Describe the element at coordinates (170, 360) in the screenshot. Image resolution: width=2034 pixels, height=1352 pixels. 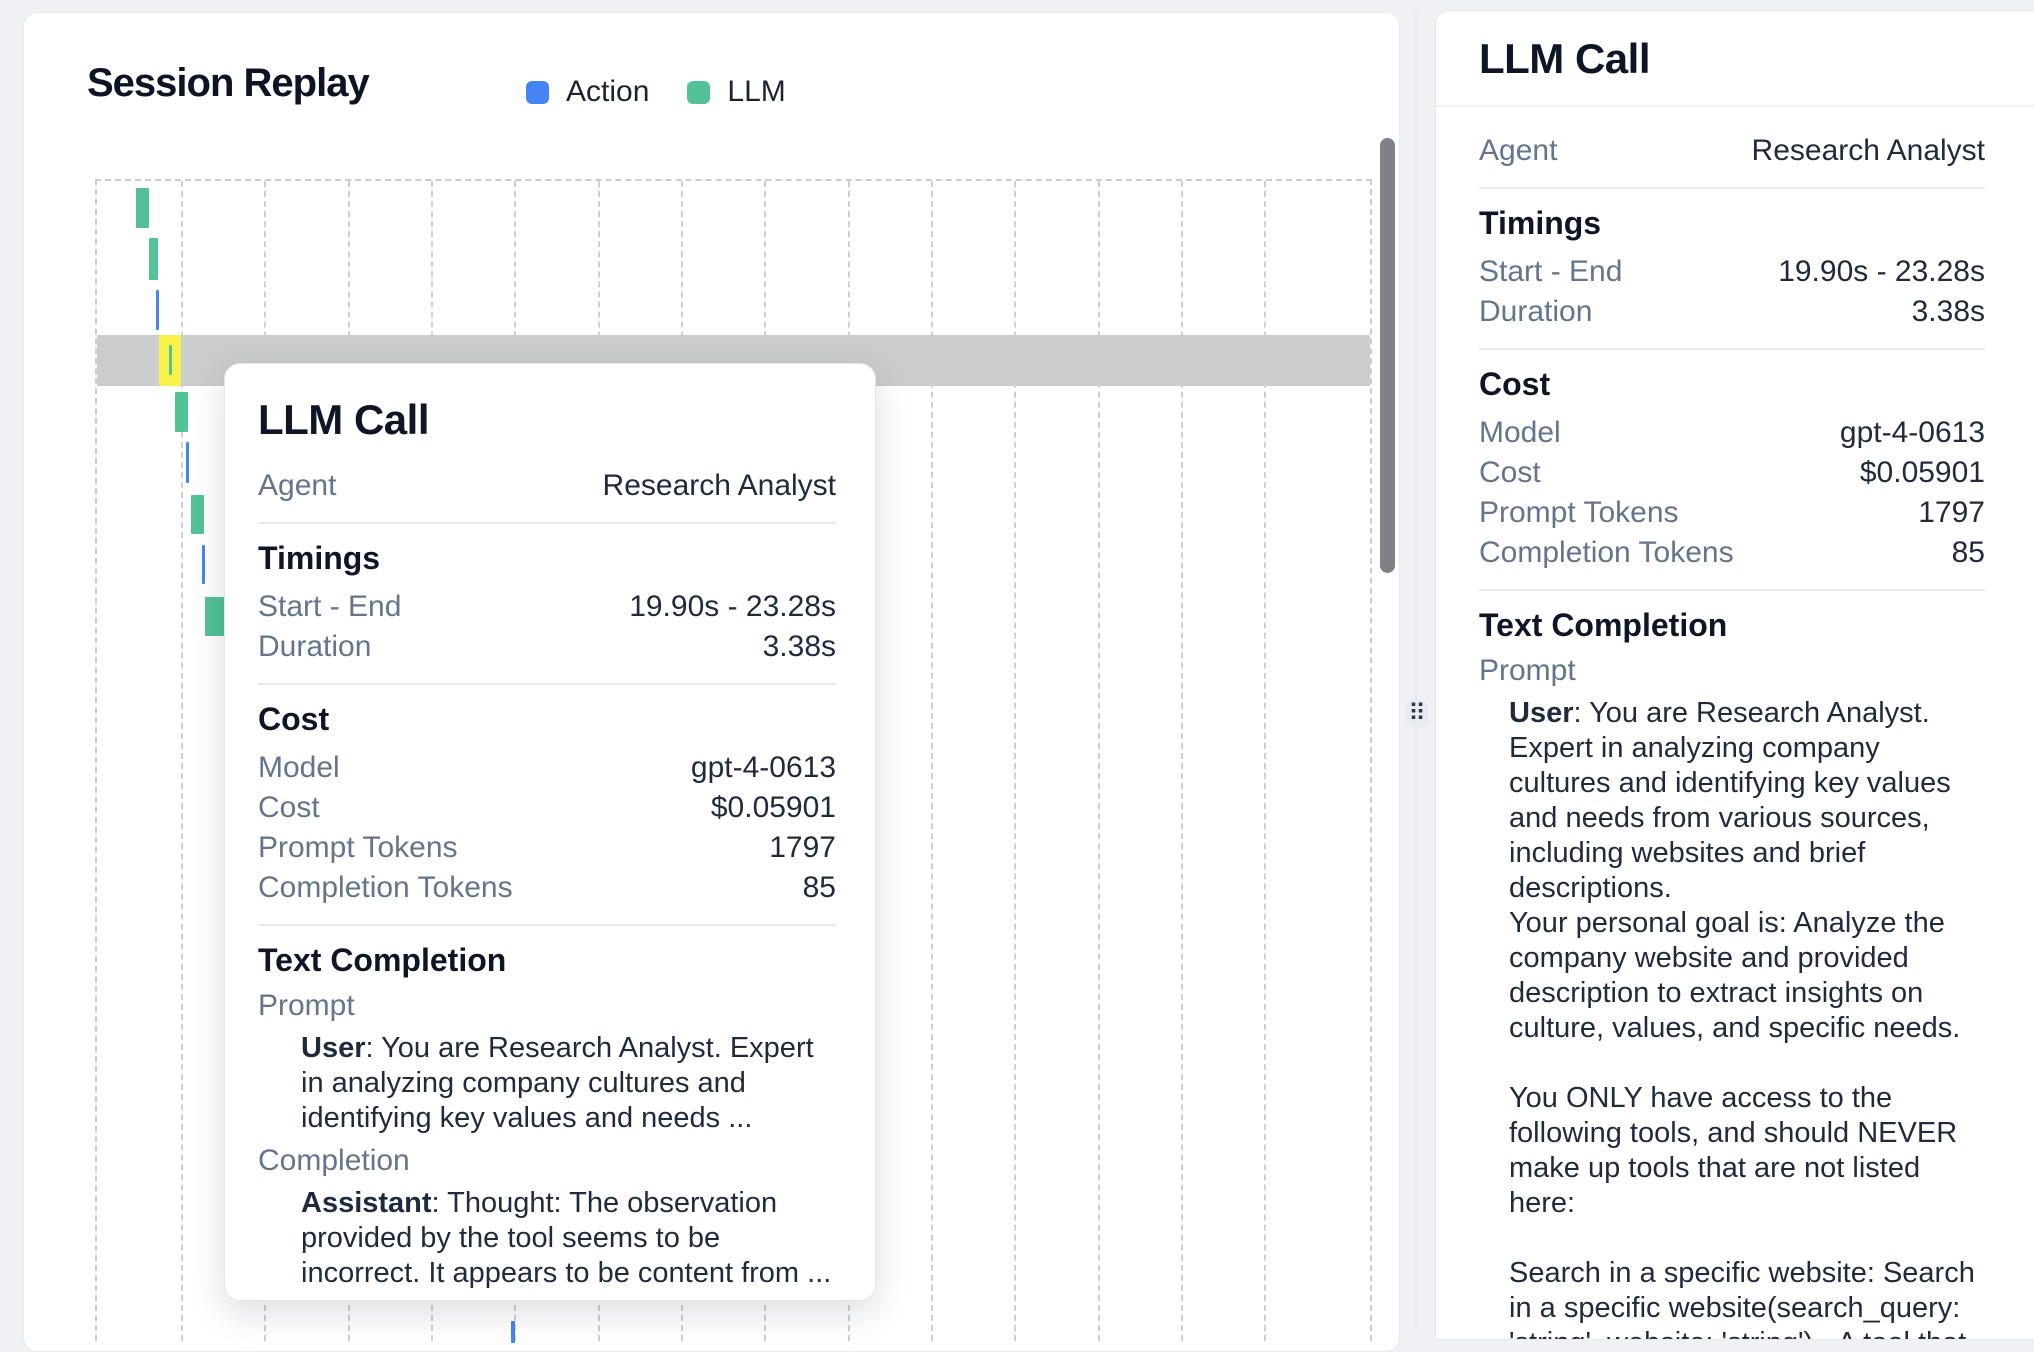
I see `selected-llm-event-bar` at that location.